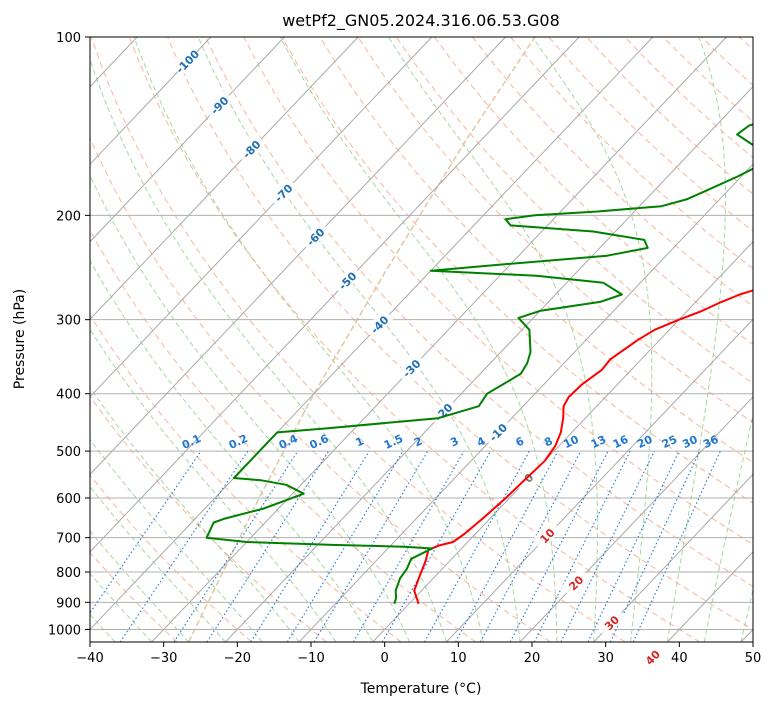  I want to click on mixing-ratio-label: 25, so click(669, 442).